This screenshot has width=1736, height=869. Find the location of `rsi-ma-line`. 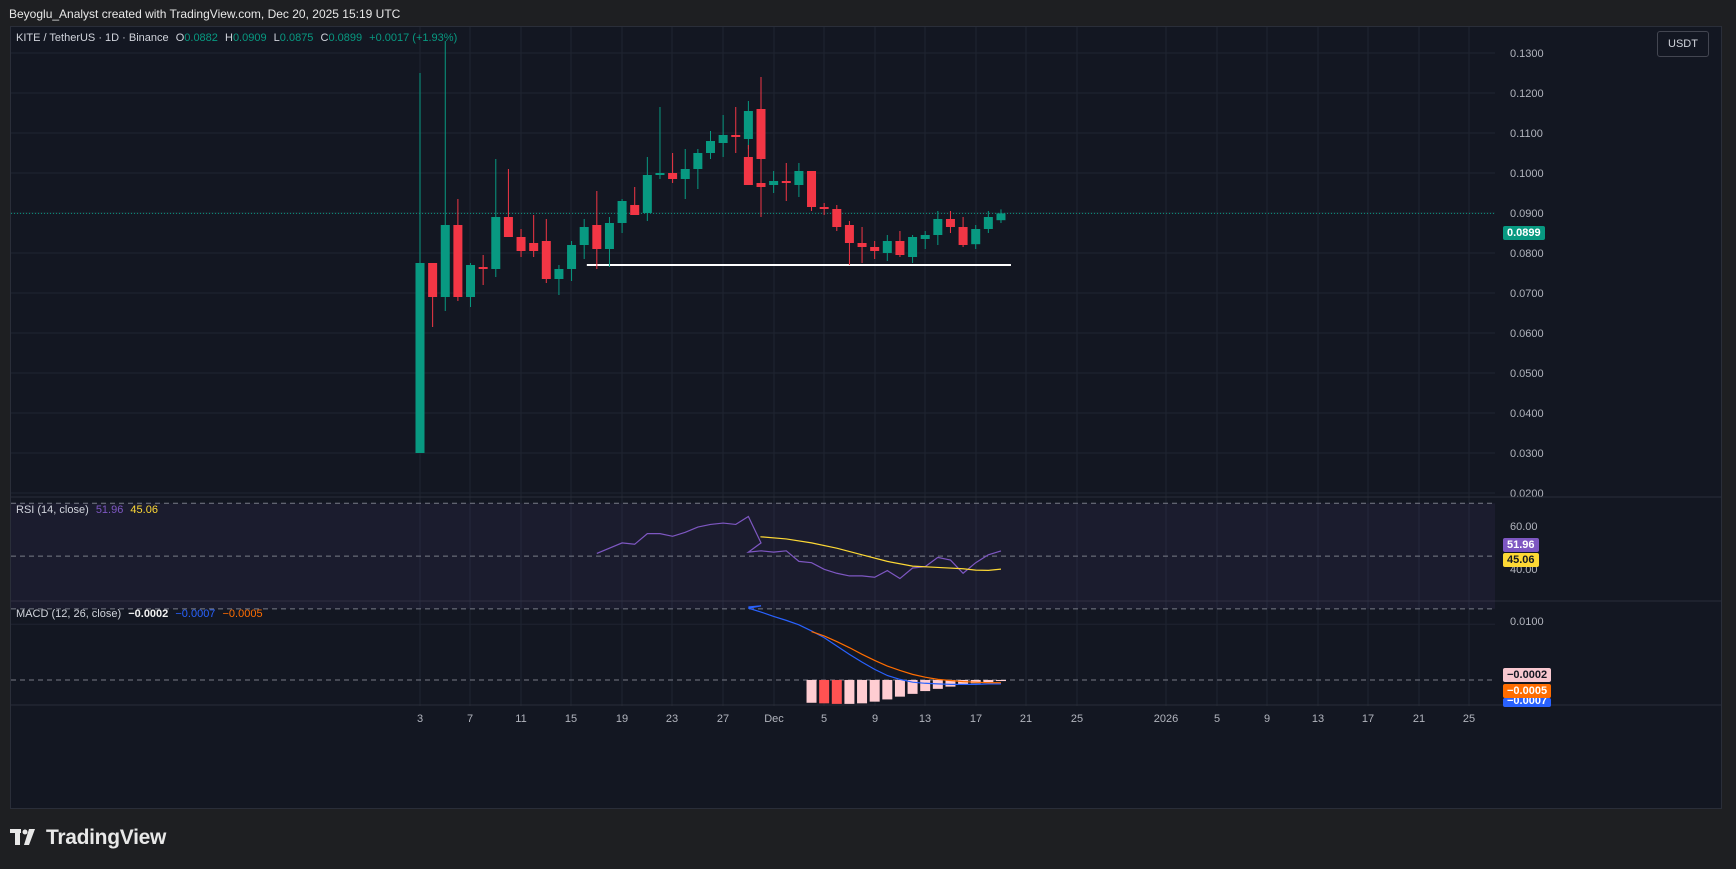

rsi-ma-line is located at coordinates (881, 553).